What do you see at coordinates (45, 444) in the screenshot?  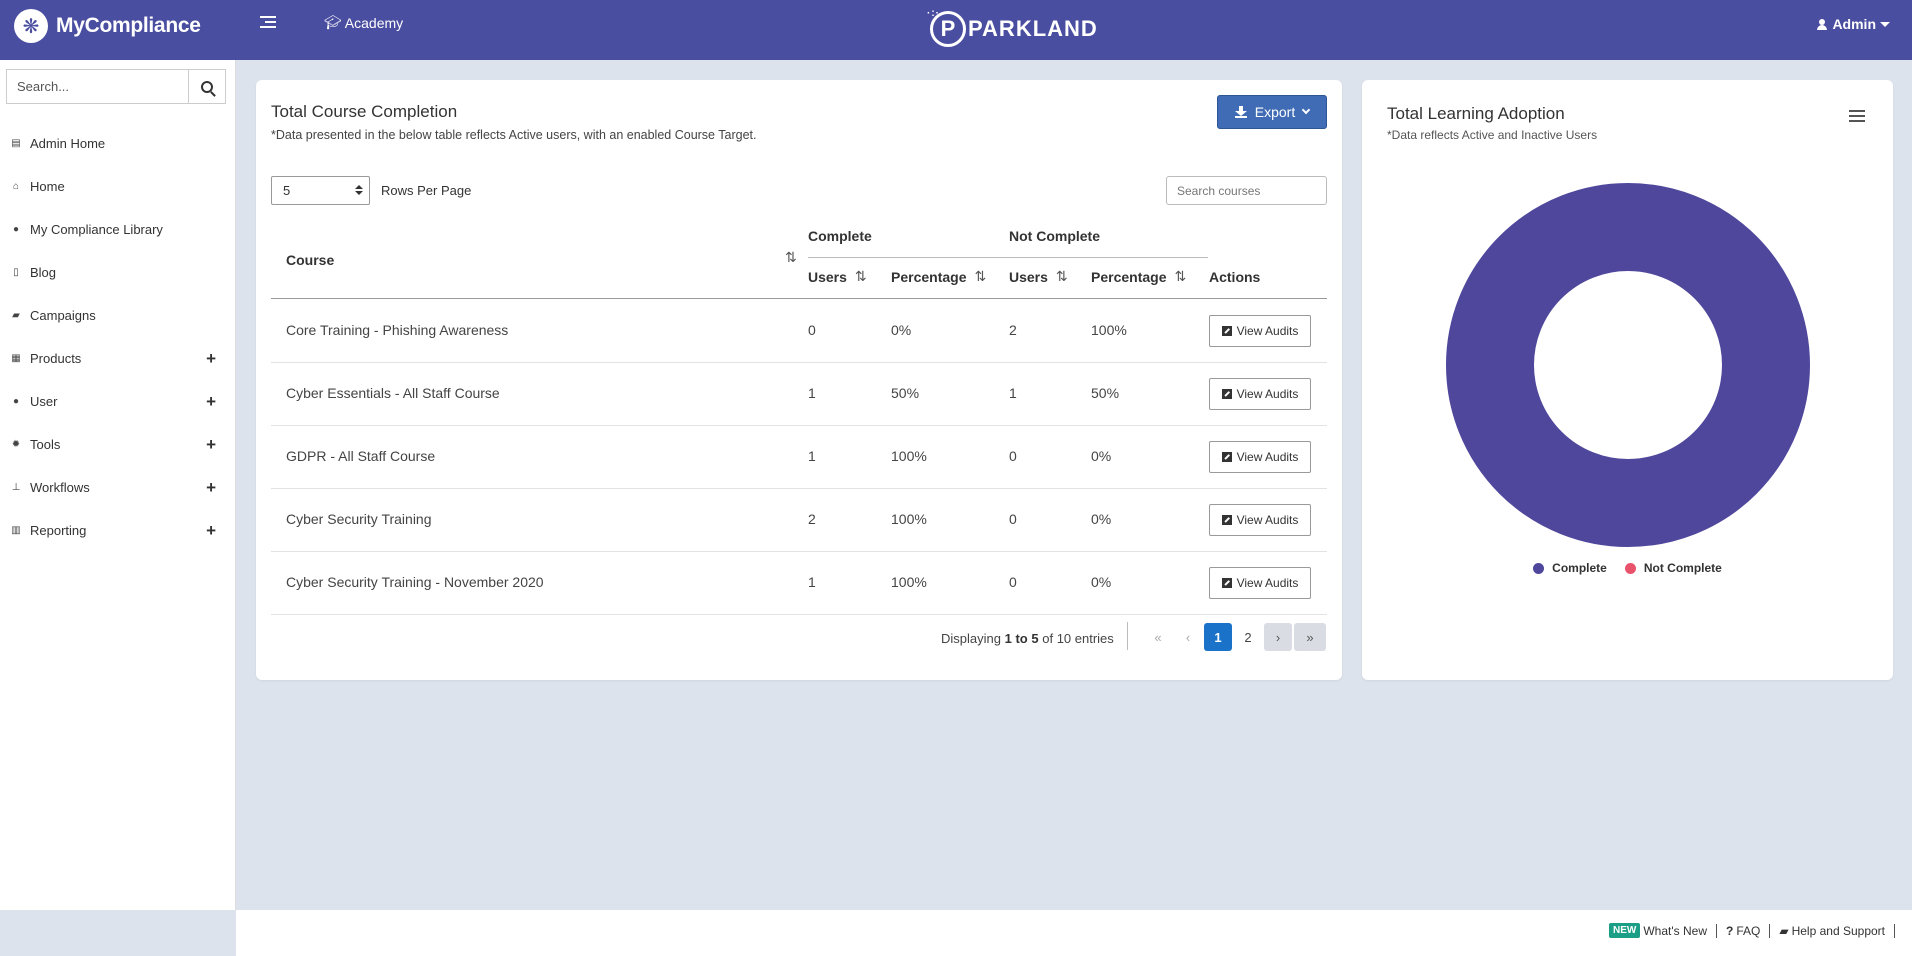 I see `sidebar-item-label: Tools` at bounding box center [45, 444].